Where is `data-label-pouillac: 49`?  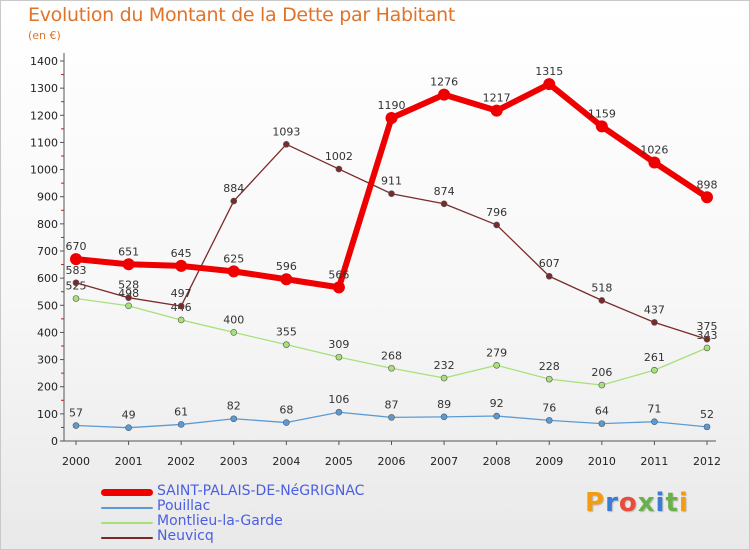 data-label-pouillac: 49 is located at coordinates (129, 415).